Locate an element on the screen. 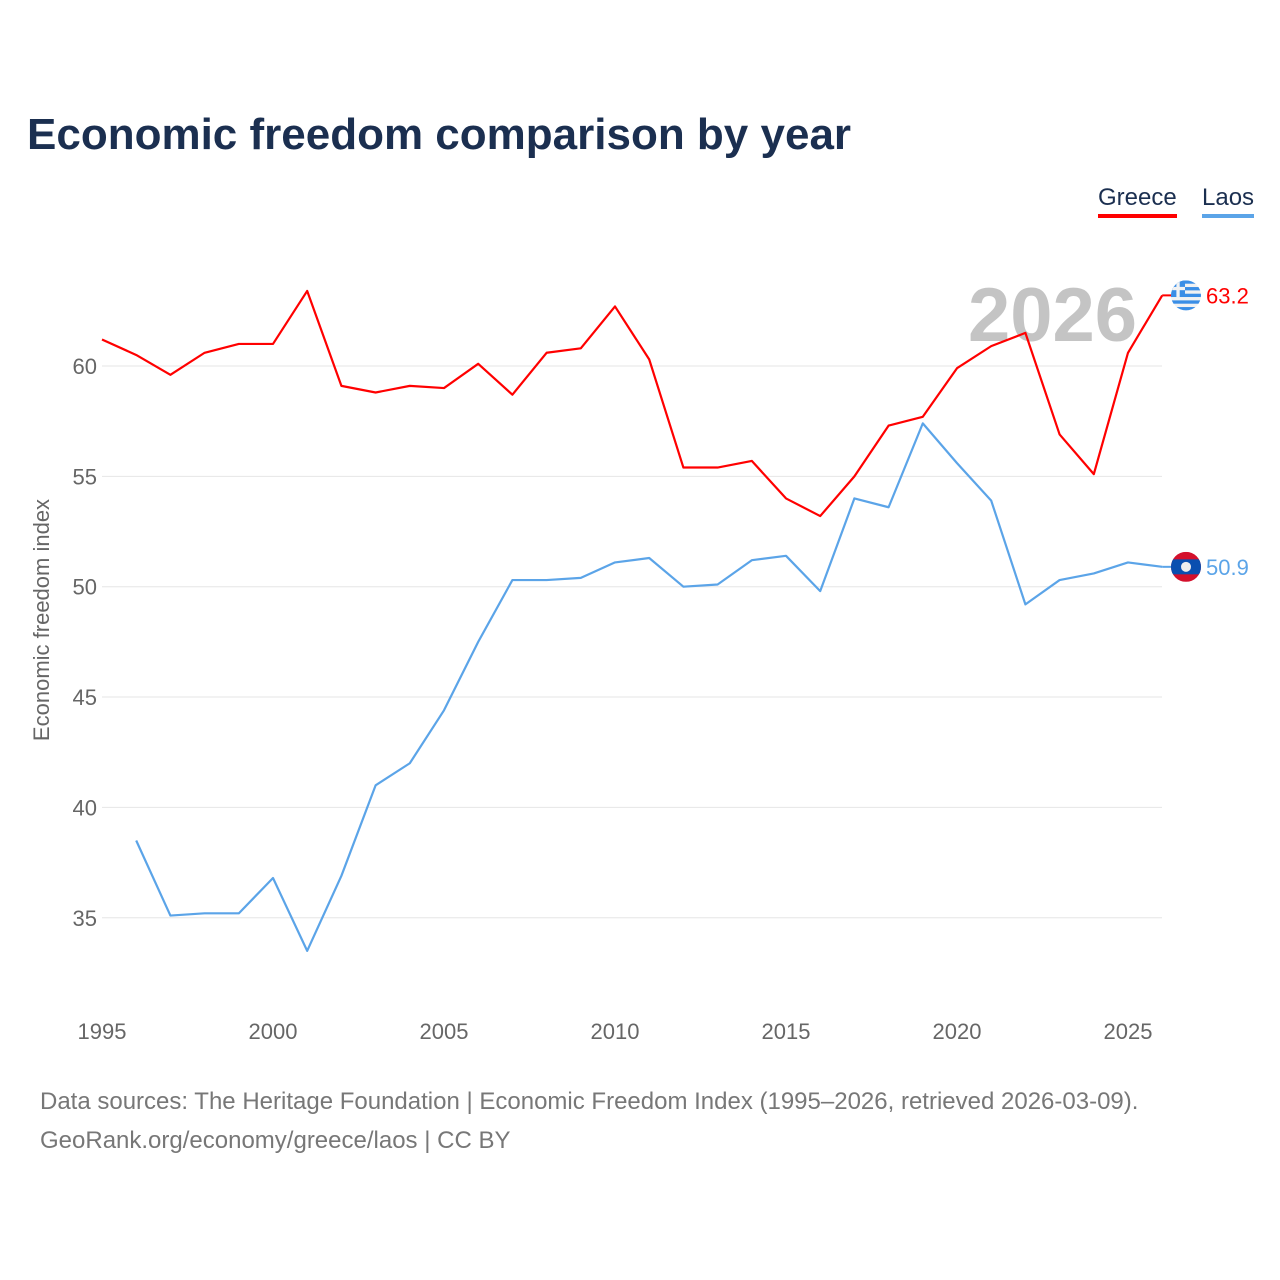 The width and height of the screenshot is (1280, 1280). x-tick-label: 1995 is located at coordinates (102, 1031).